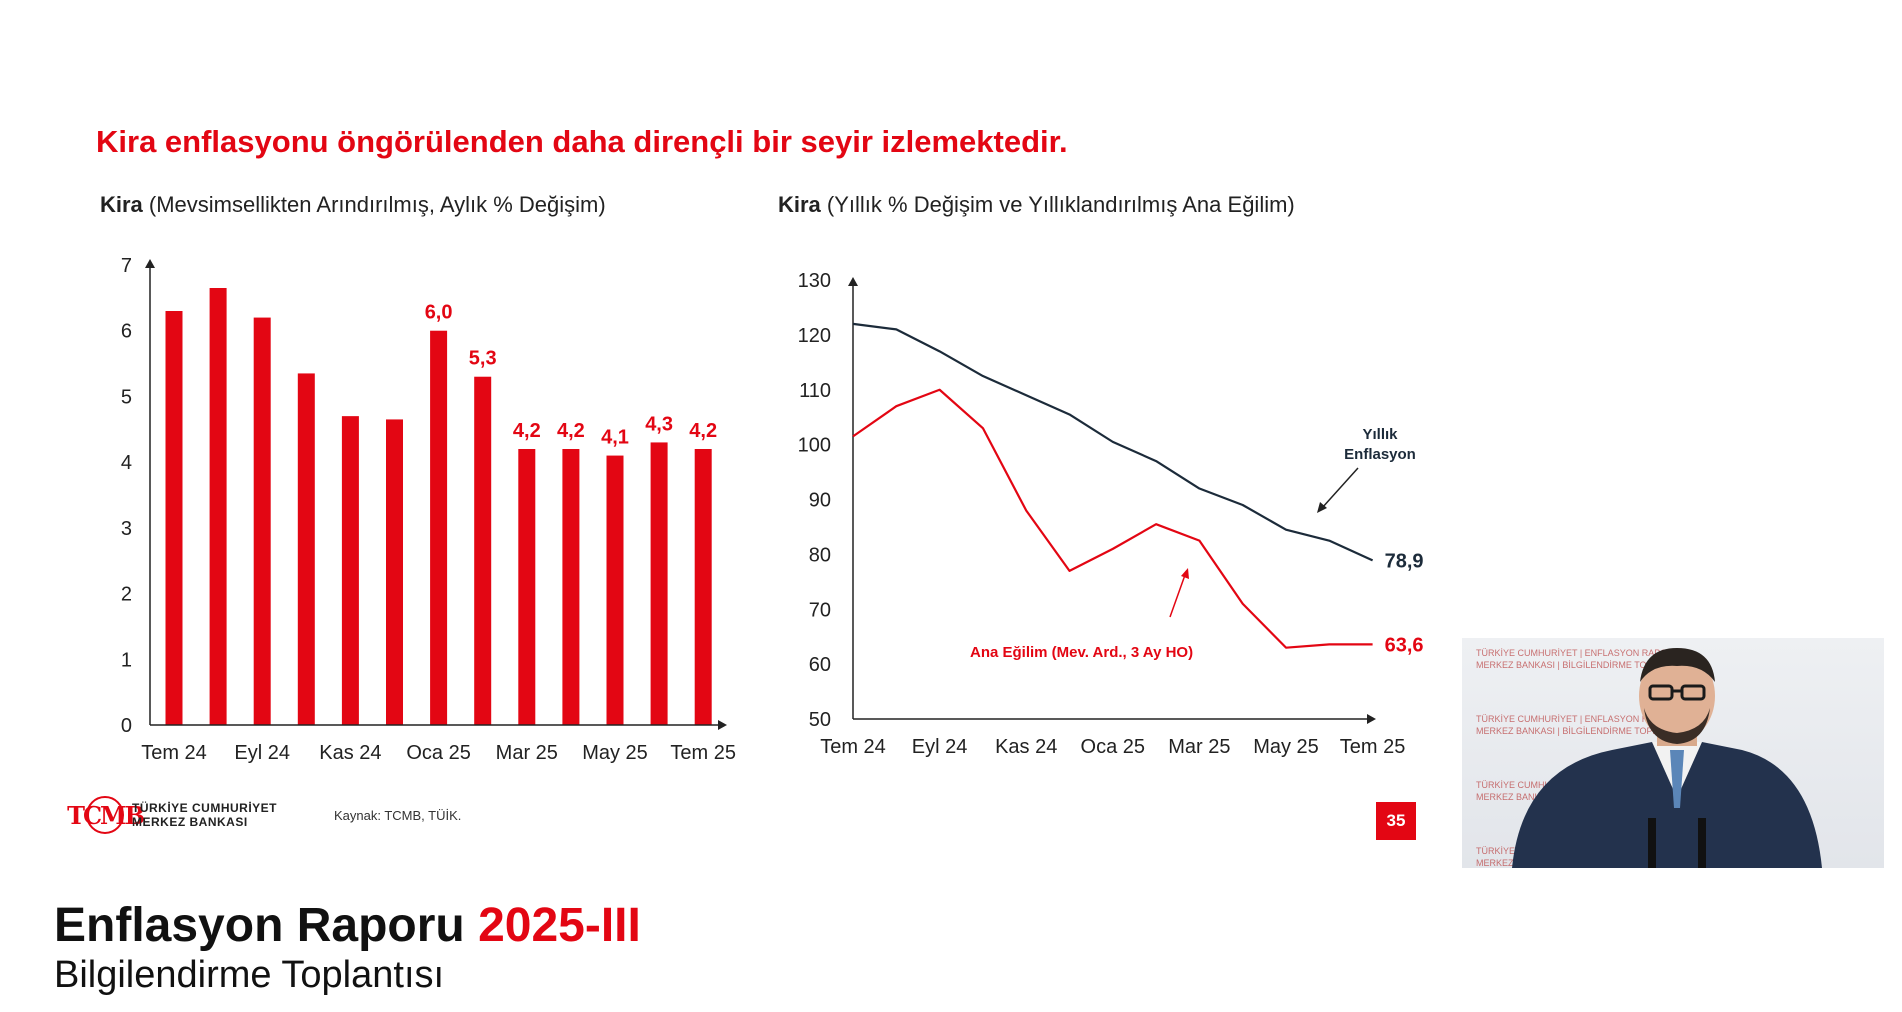 The height and width of the screenshot is (1012, 1902). What do you see at coordinates (820, 610) in the screenshot?
I see `y-tick-label: 70` at bounding box center [820, 610].